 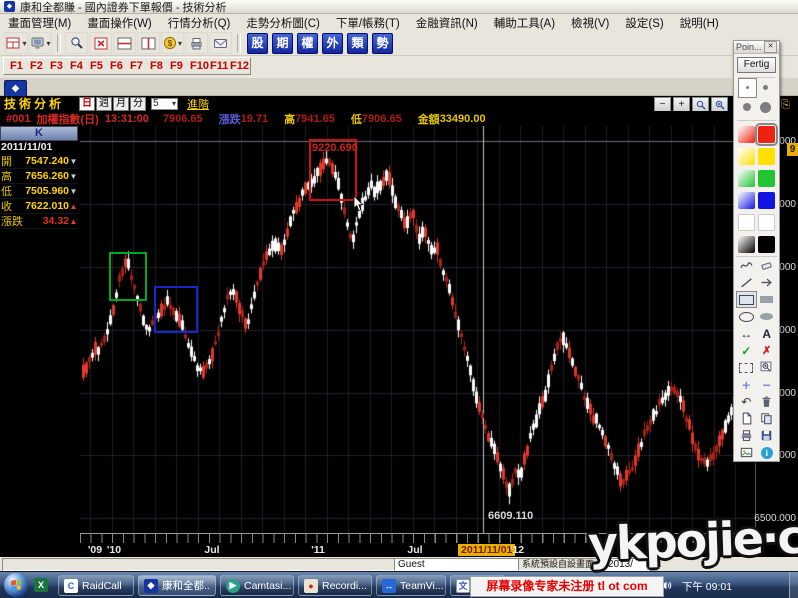 What do you see at coordinates (746, 282) in the screenshot?
I see `line-tool` at bounding box center [746, 282].